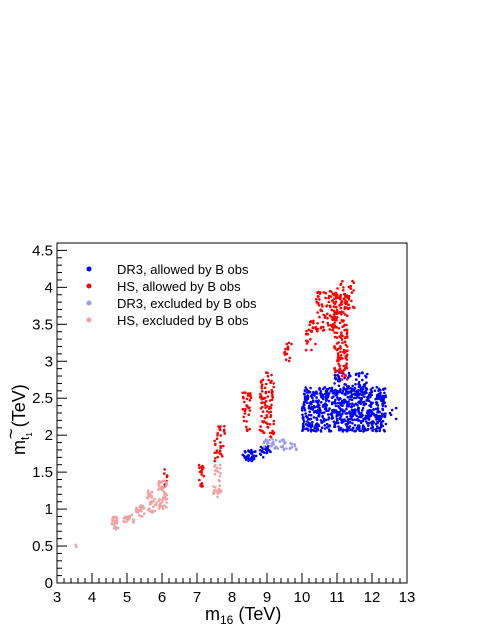 Image resolution: width=491 pixels, height=635 pixels. I want to click on x-tick-label: 3, so click(57, 597).